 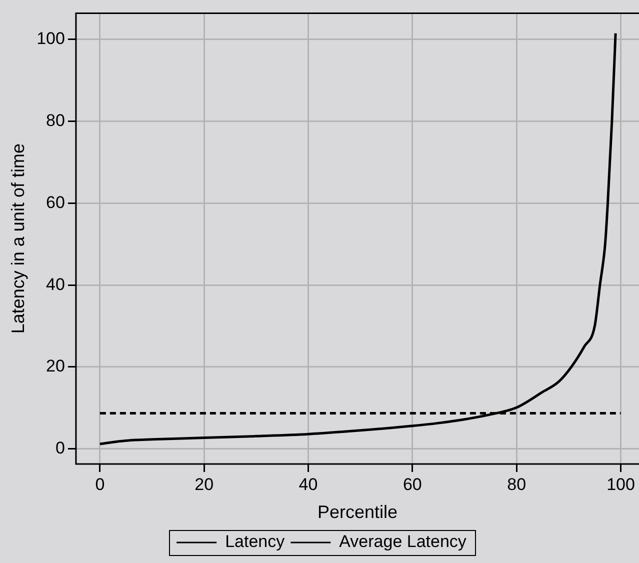 What do you see at coordinates (55, 284) in the screenshot?
I see `y-tick-label: 40` at bounding box center [55, 284].